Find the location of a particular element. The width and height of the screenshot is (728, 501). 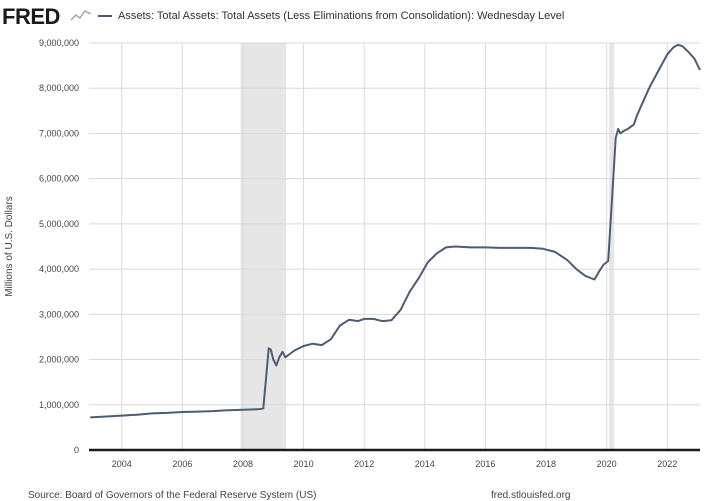

y-tick-label-4: 4,000,000 is located at coordinates (59, 269).